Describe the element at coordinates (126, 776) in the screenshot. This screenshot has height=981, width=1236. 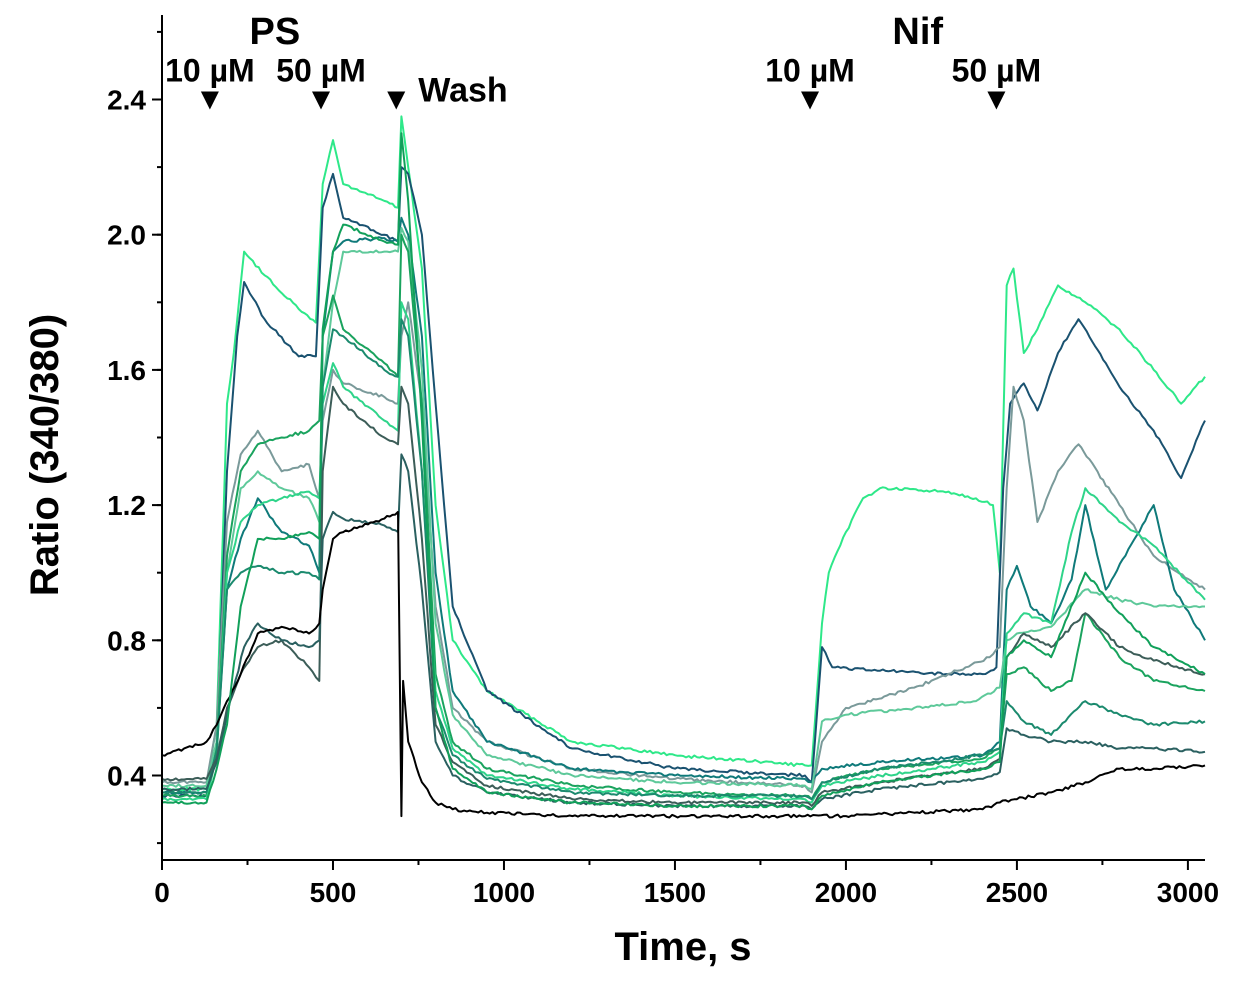
I see `y-tick-label: 0.4` at that location.